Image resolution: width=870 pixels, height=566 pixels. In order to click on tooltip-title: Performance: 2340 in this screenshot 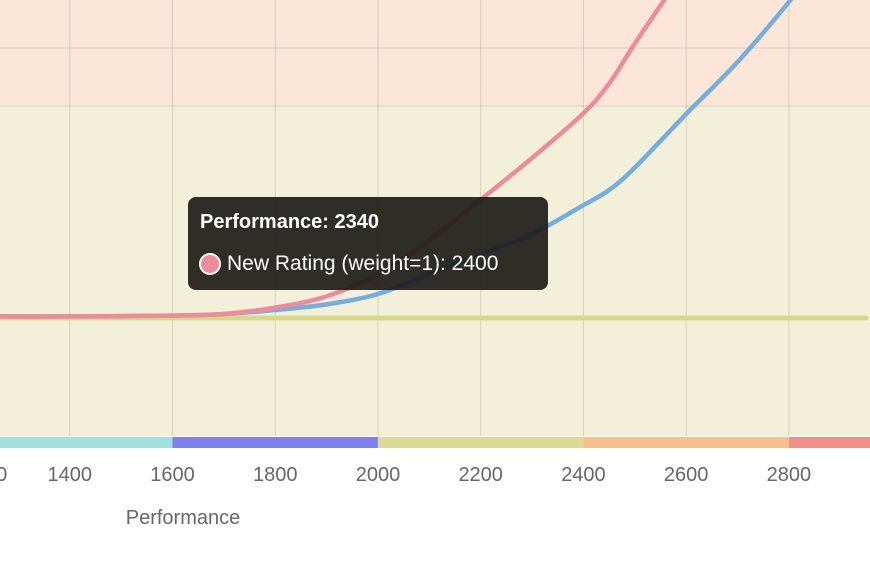, I will do `click(289, 222)`.